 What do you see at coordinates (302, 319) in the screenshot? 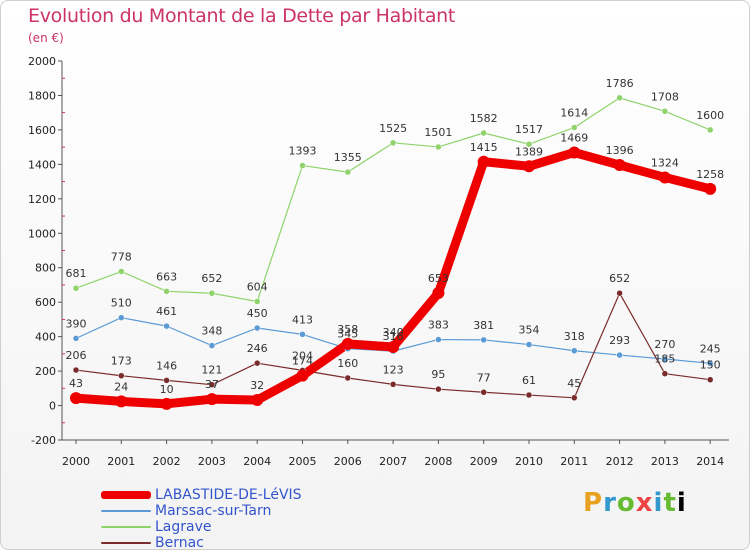
I see `data-label: 413` at bounding box center [302, 319].